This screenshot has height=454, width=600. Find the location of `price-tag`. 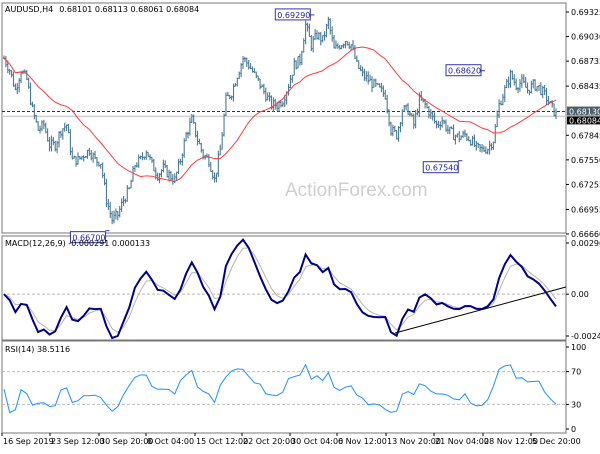

price-tag is located at coordinates (583, 120).